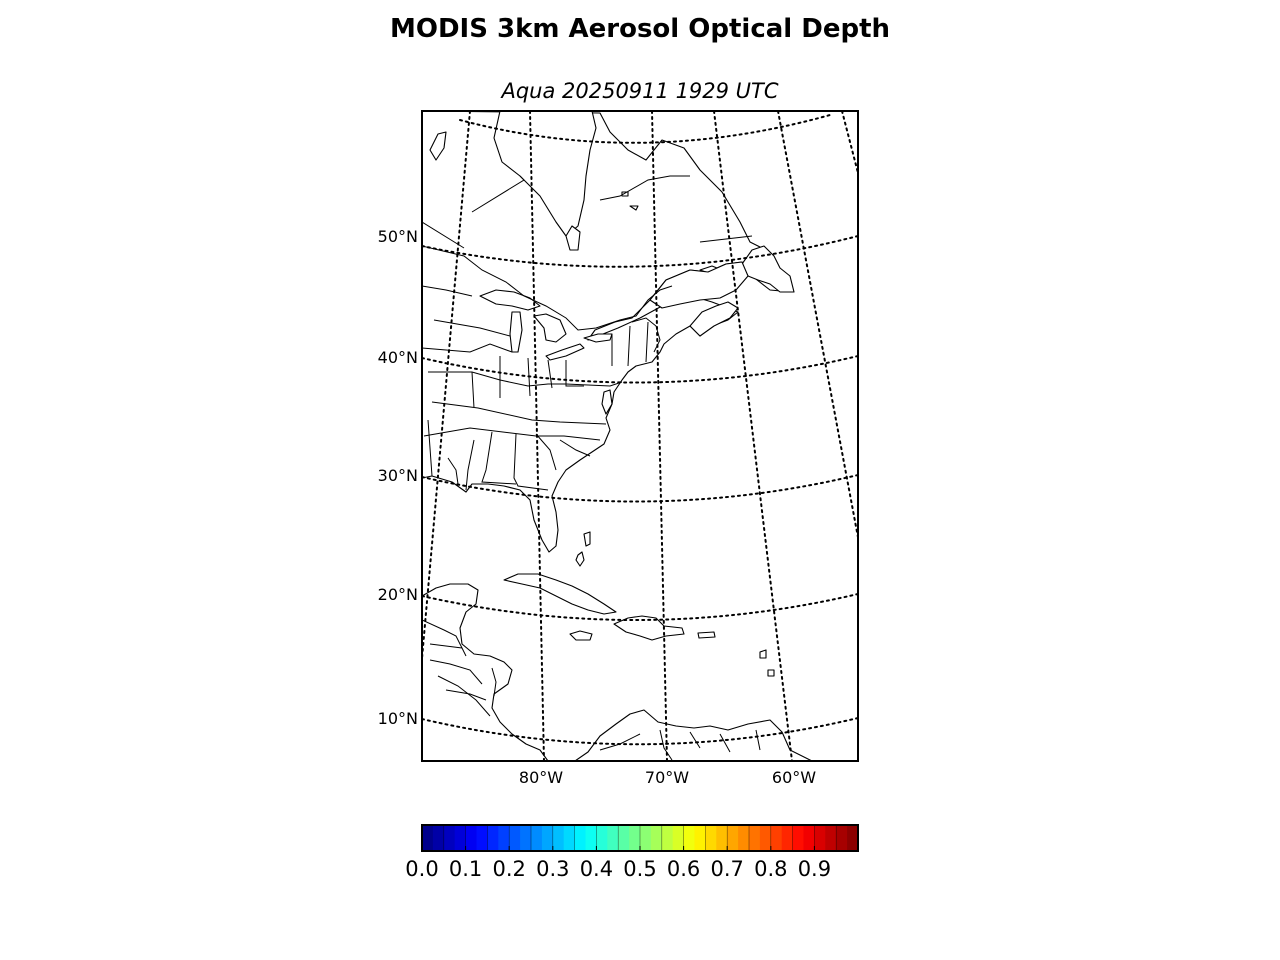 The width and height of the screenshot is (1280, 960). I want to click on quebec-labrador-border, so click(676, 209).